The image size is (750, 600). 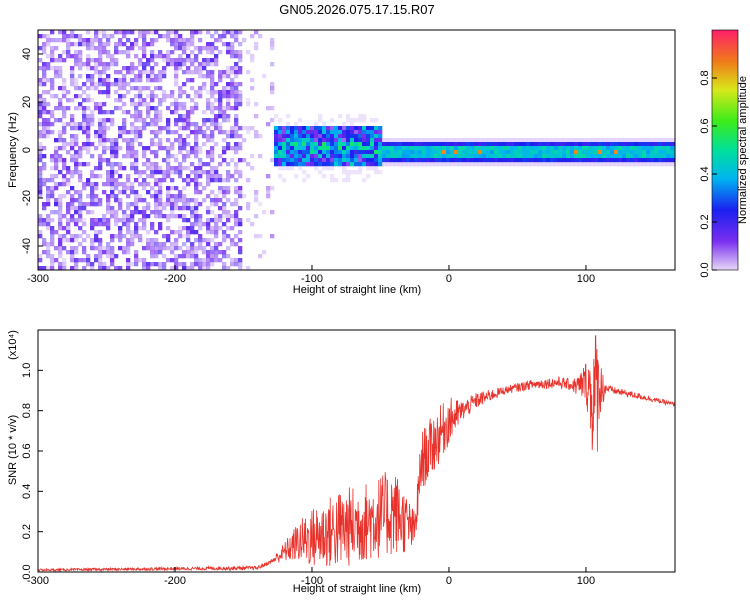 I want to click on y-tick-label: 0, so click(x=27, y=150).